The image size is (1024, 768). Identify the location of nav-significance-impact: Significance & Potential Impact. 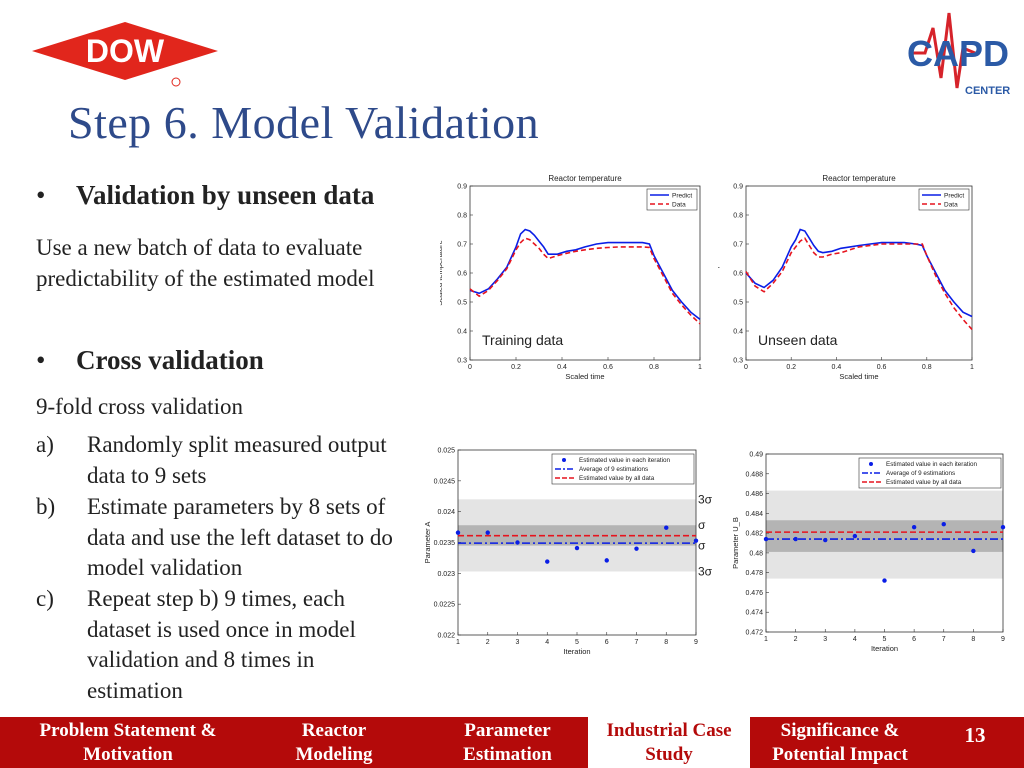
(840, 742).